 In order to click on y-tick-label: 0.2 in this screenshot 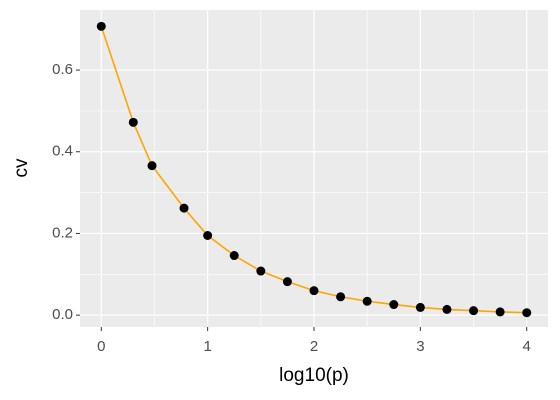, I will do `click(62, 232)`.